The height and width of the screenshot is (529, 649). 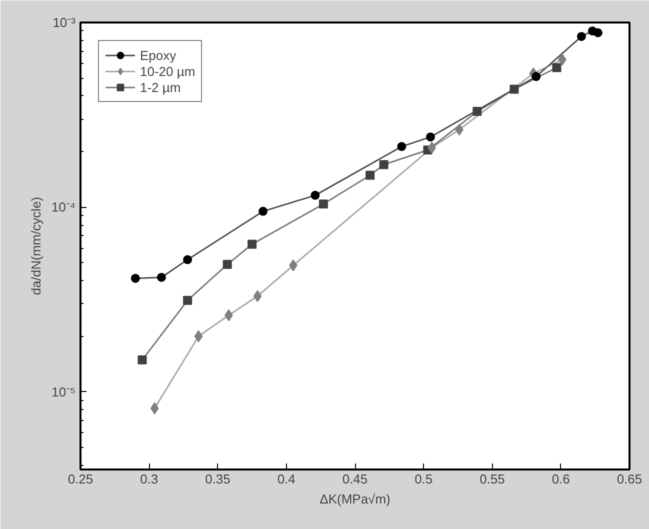 What do you see at coordinates (168, 71) in the screenshot?
I see `legend-label: 10-20 µm` at bounding box center [168, 71].